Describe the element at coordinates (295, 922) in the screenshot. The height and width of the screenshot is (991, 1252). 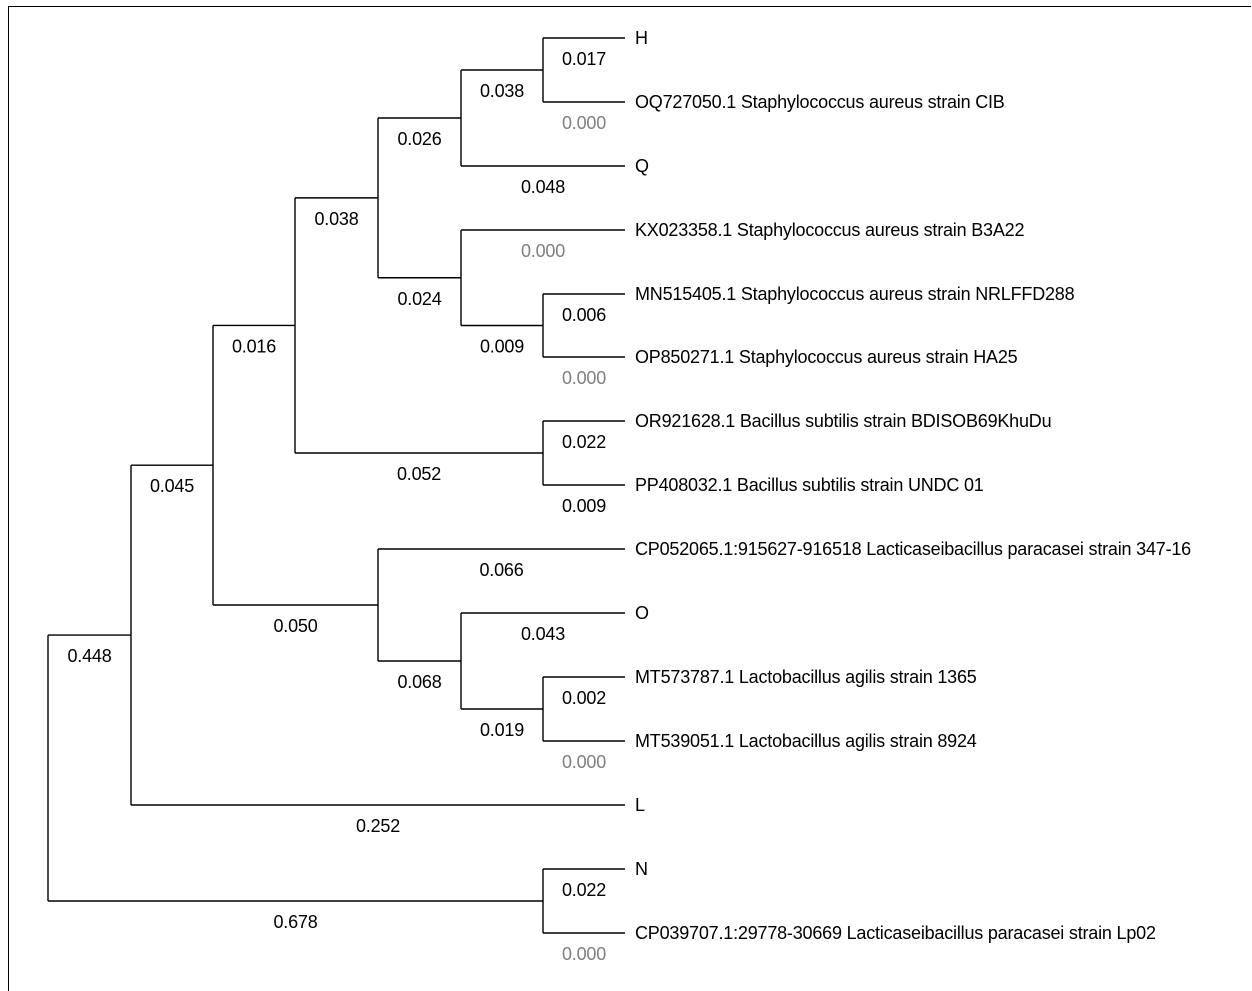
I see `branch-length-clade_N_CP: 0.678` at that location.